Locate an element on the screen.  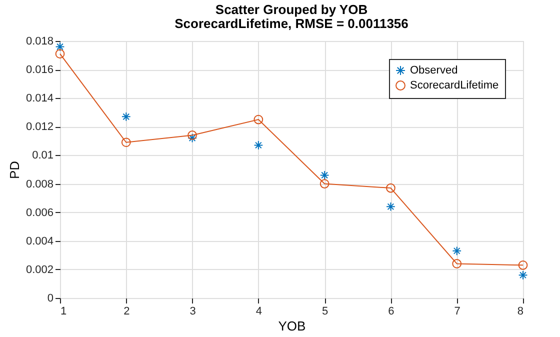
x-tick-label: 1 is located at coordinates (63, 312).